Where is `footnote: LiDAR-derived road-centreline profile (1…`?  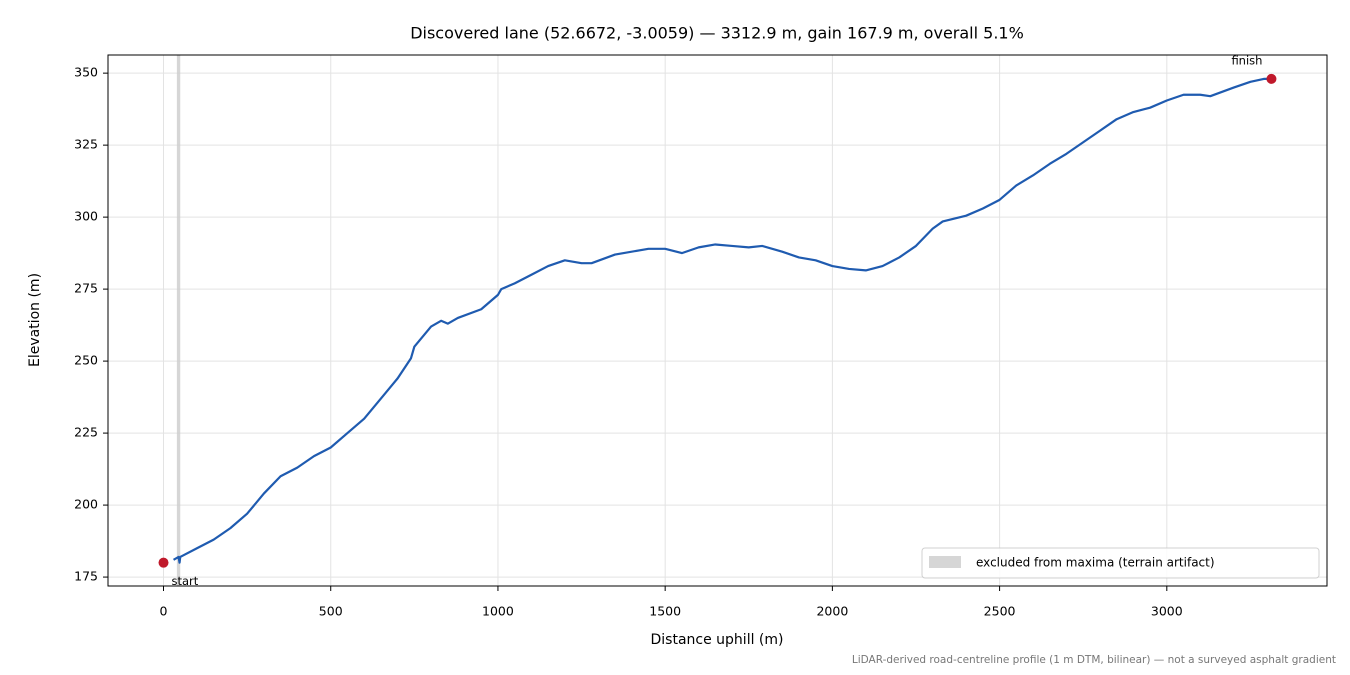 footnote: LiDAR-derived road-centreline profile (1… is located at coordinates (1094, 660).